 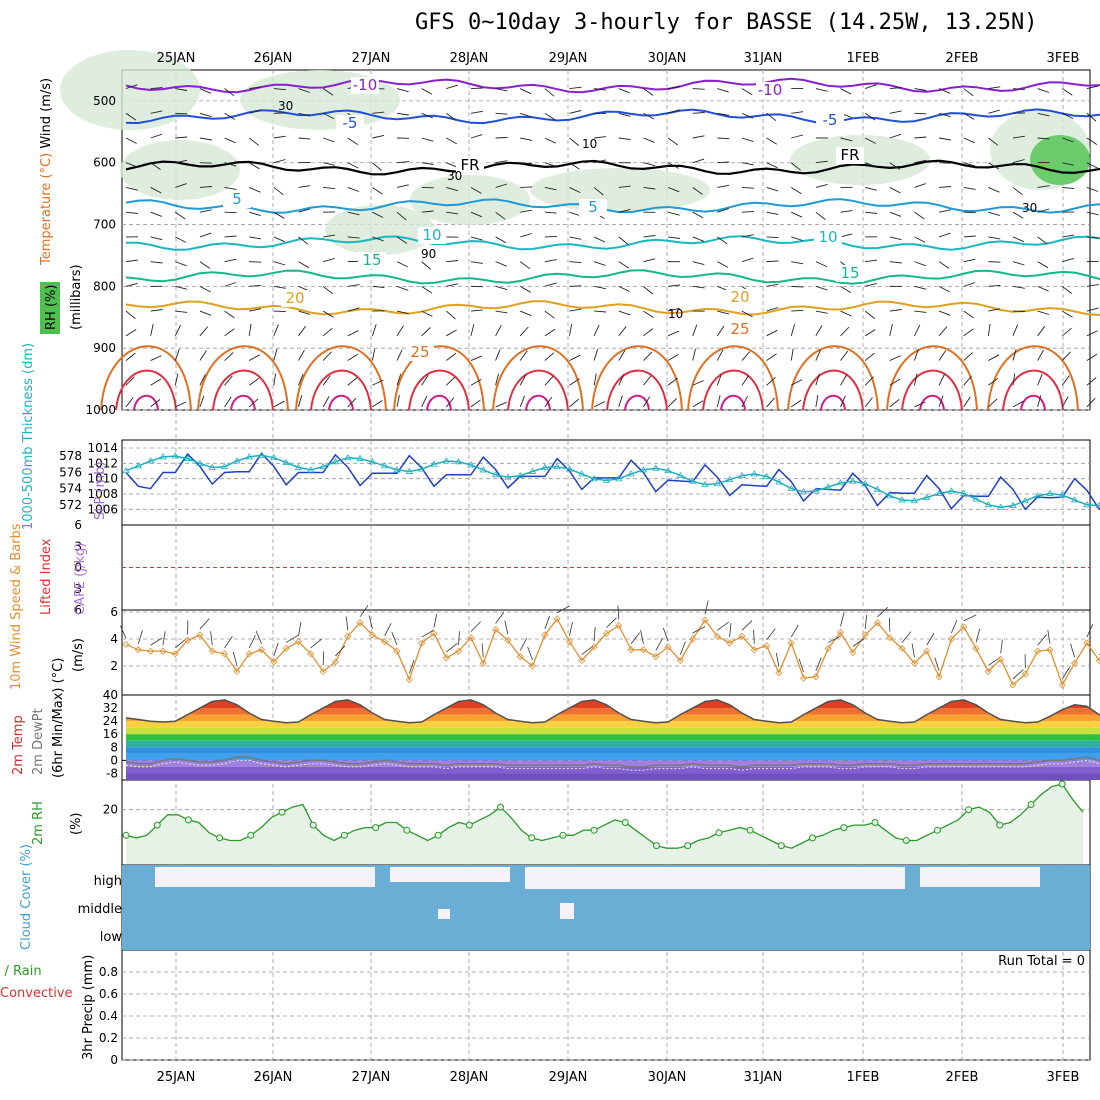 What do you see at coordinates (237, 199) in the screenshot?
I see `contour-label: 5` at bounding box center [237, 199].